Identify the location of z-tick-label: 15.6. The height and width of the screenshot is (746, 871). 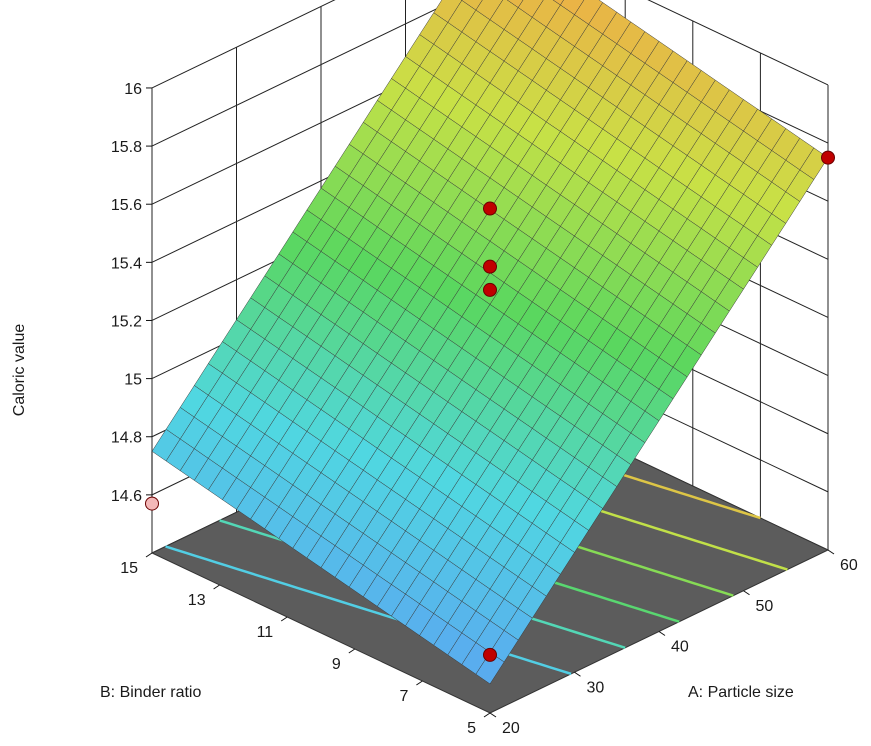
(126, 205).